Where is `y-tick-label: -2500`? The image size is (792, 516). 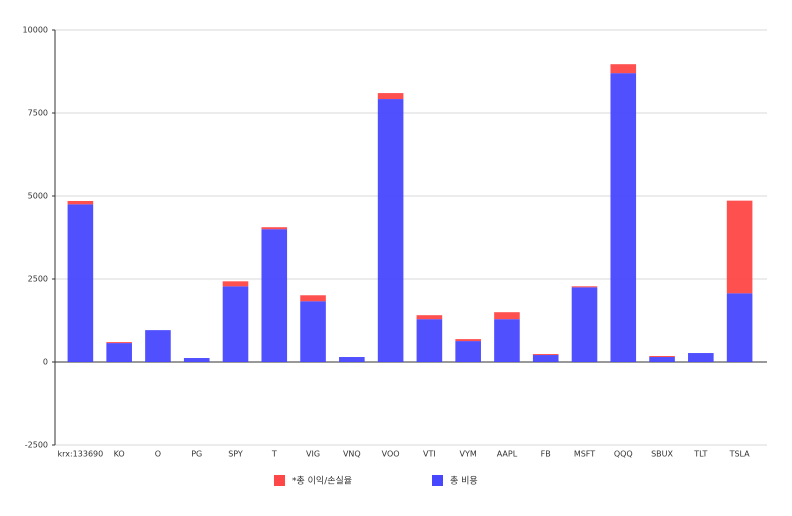 y-tick-label: -2500 is located at coordinates (36, 445).